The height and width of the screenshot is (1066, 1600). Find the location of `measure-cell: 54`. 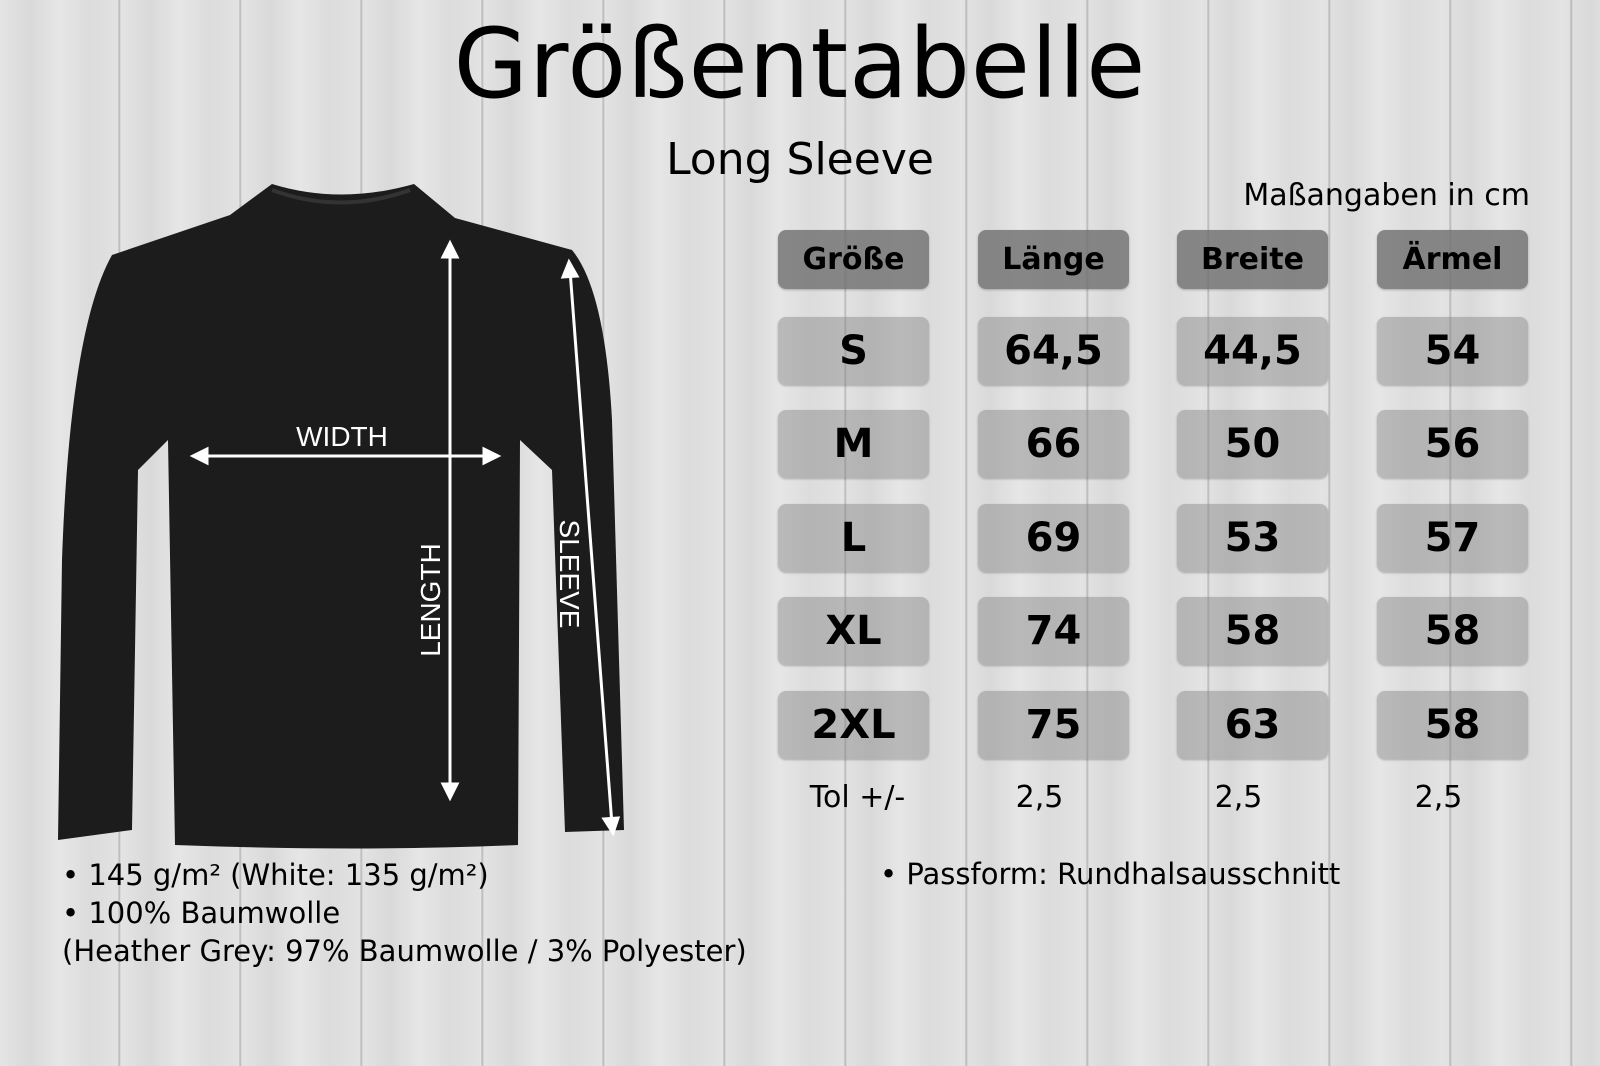

measure-cell: 54 is located at coordinates (1452, 351).